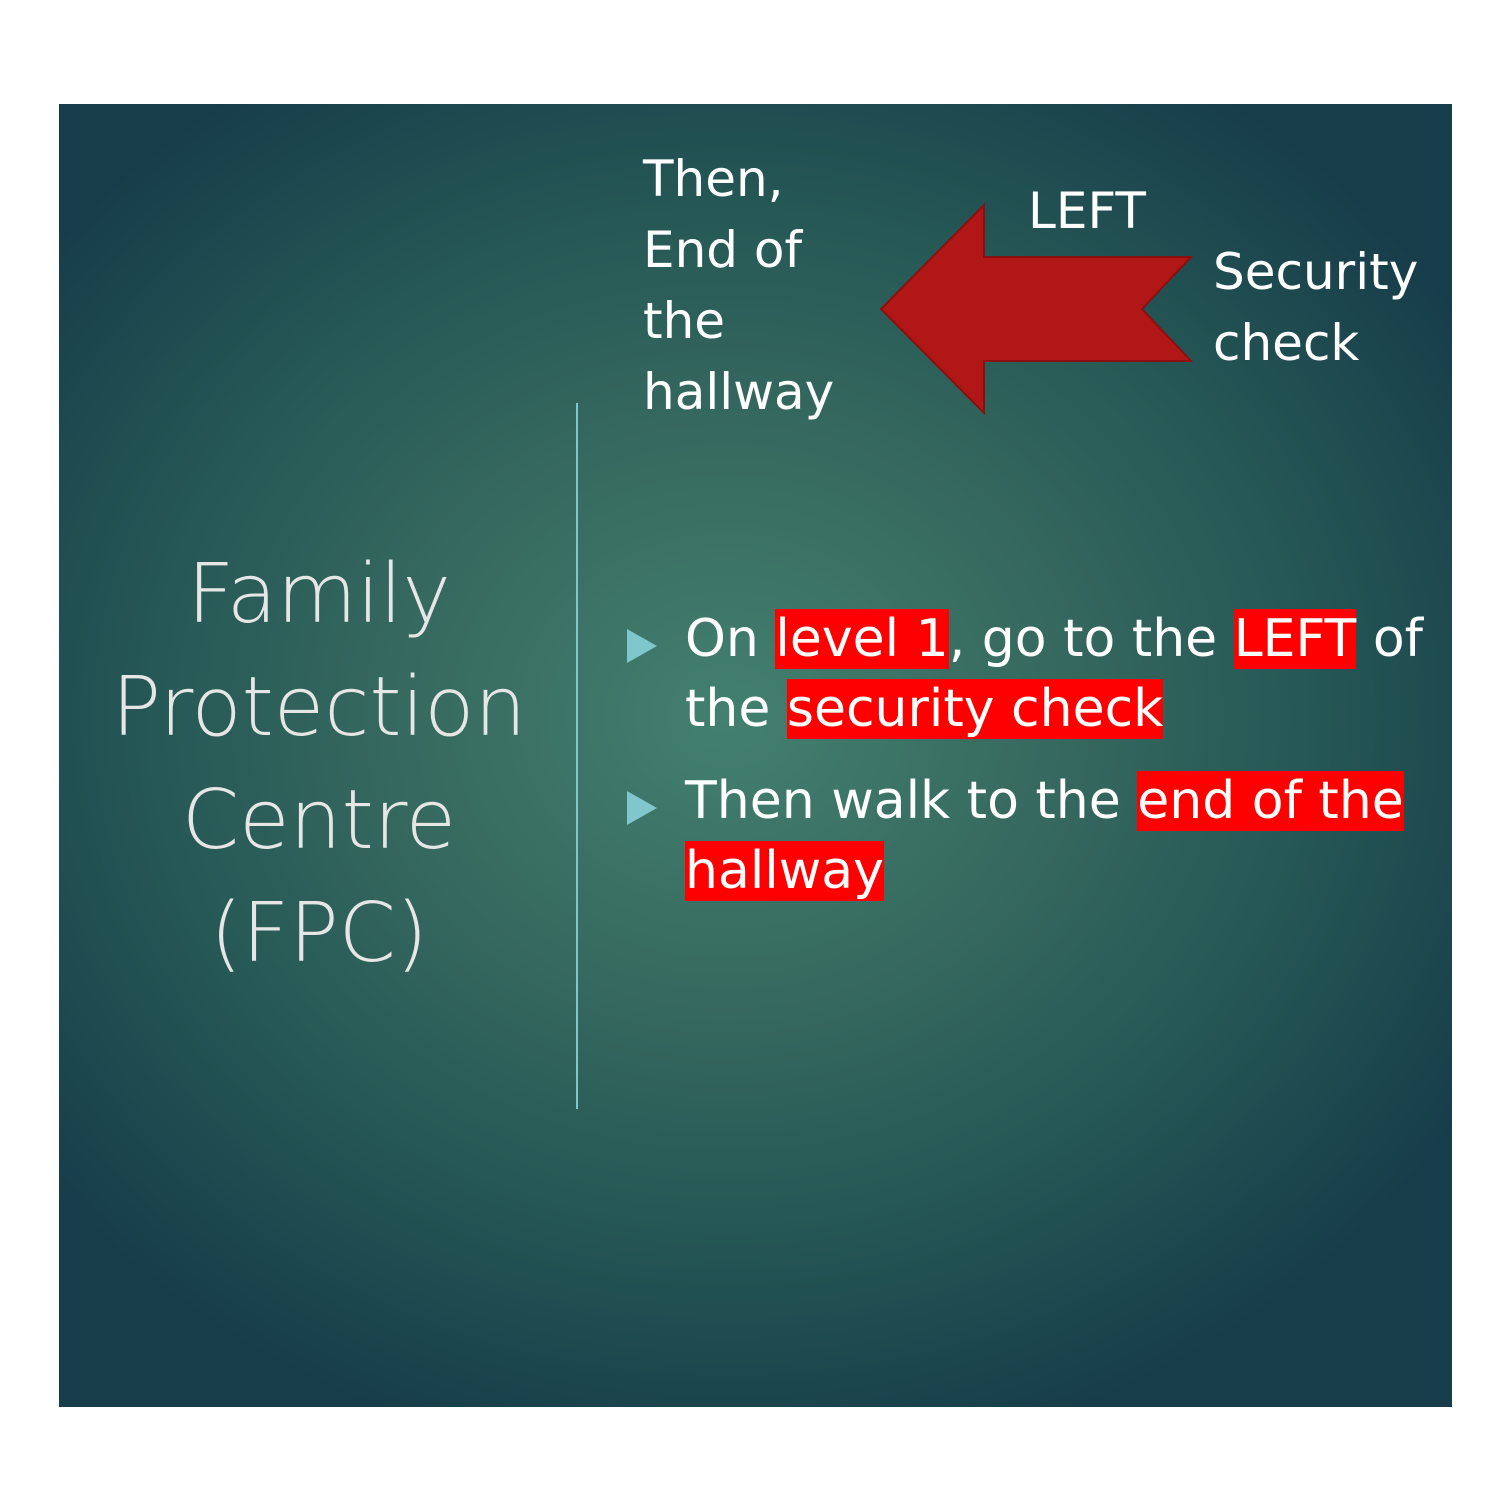 The height and width of the screenshot is (1512, 1512). What do you see at coordinates (1286, 343) in the screenshot?
I see `callout-line: check` at bounding box center [1286, 343].